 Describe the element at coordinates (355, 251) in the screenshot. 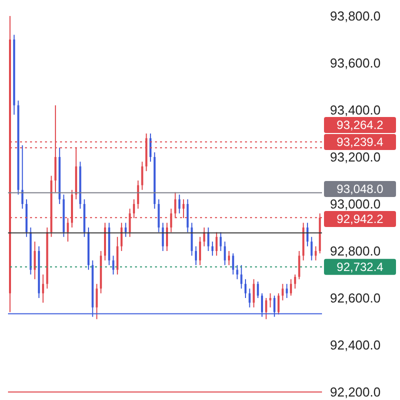

I see `y-tick-label: 92,800.0` at that location.